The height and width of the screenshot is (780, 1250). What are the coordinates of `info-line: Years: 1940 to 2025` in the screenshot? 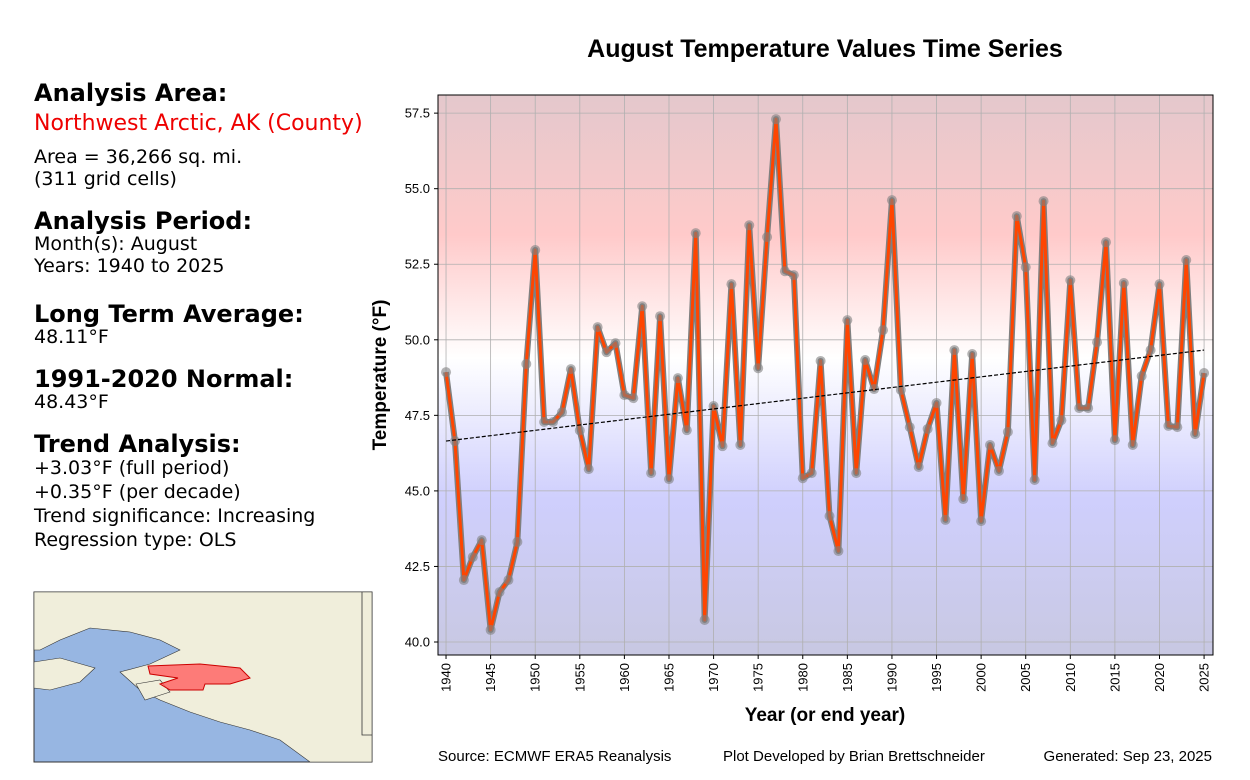 It's located at (128, 266).